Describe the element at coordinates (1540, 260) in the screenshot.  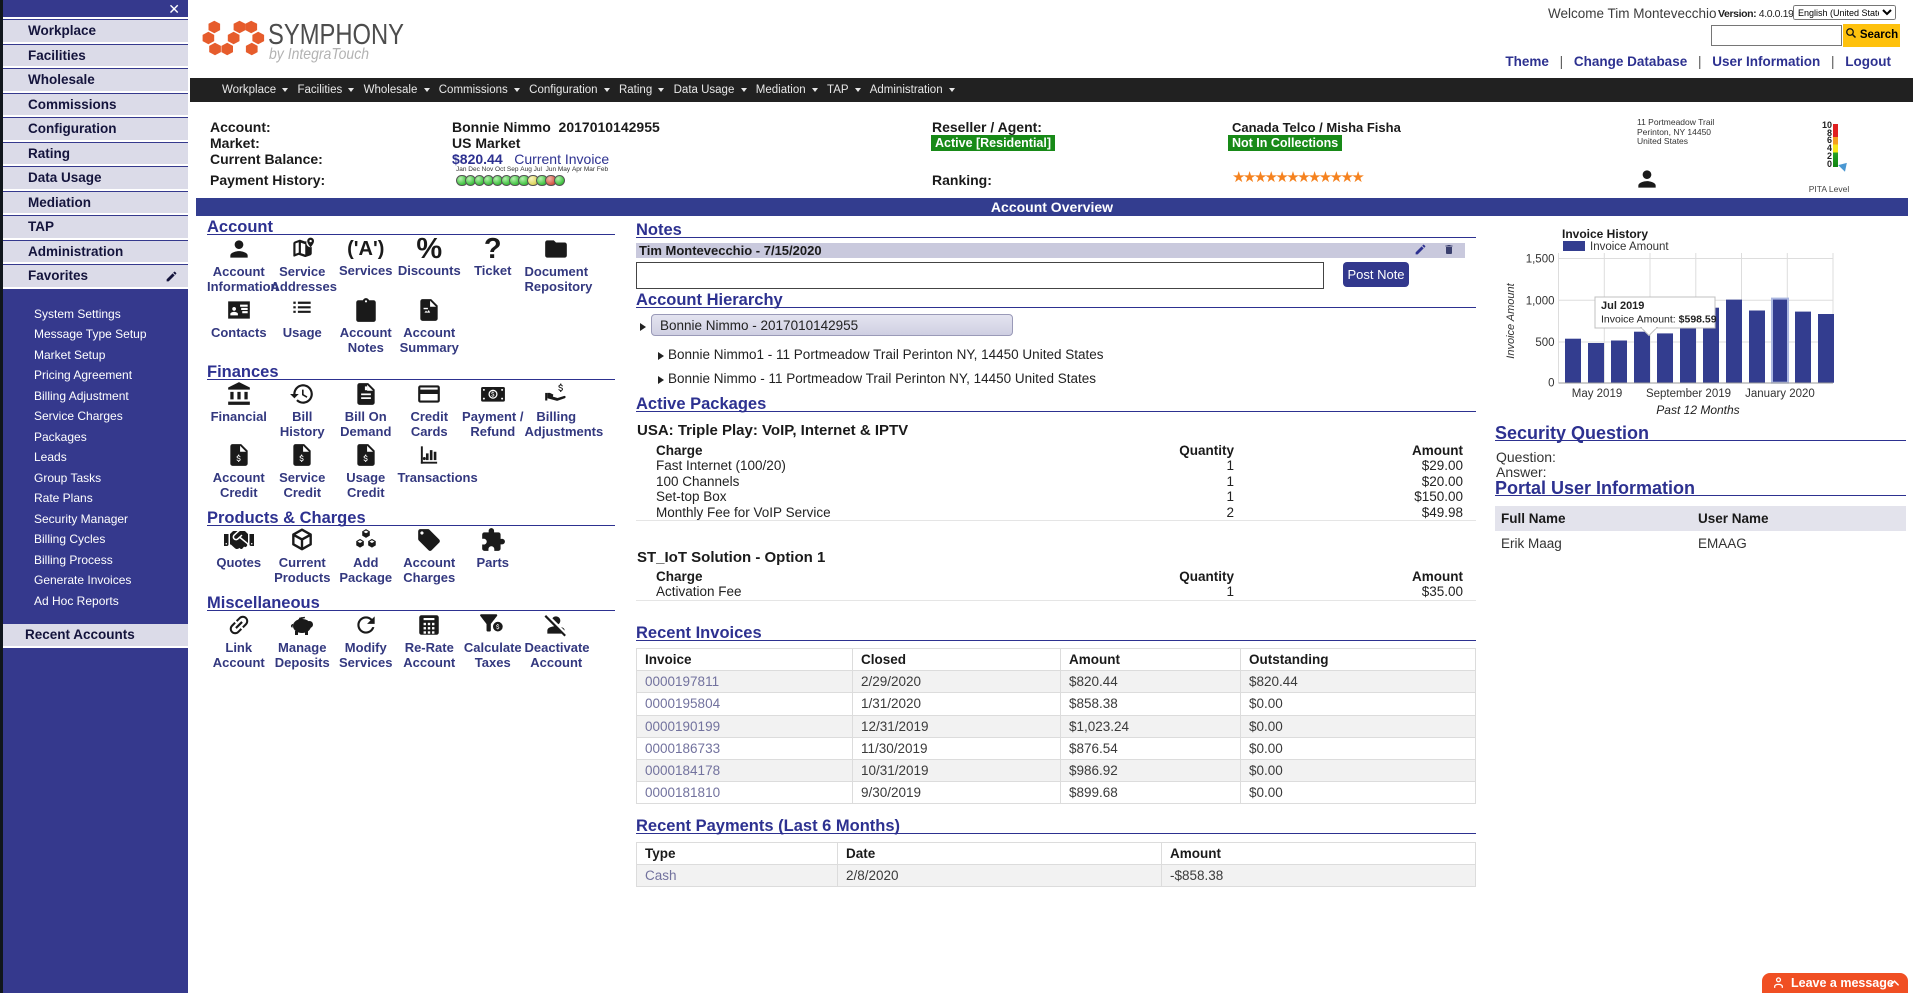
I see `svg-text: 1,500` at that location.